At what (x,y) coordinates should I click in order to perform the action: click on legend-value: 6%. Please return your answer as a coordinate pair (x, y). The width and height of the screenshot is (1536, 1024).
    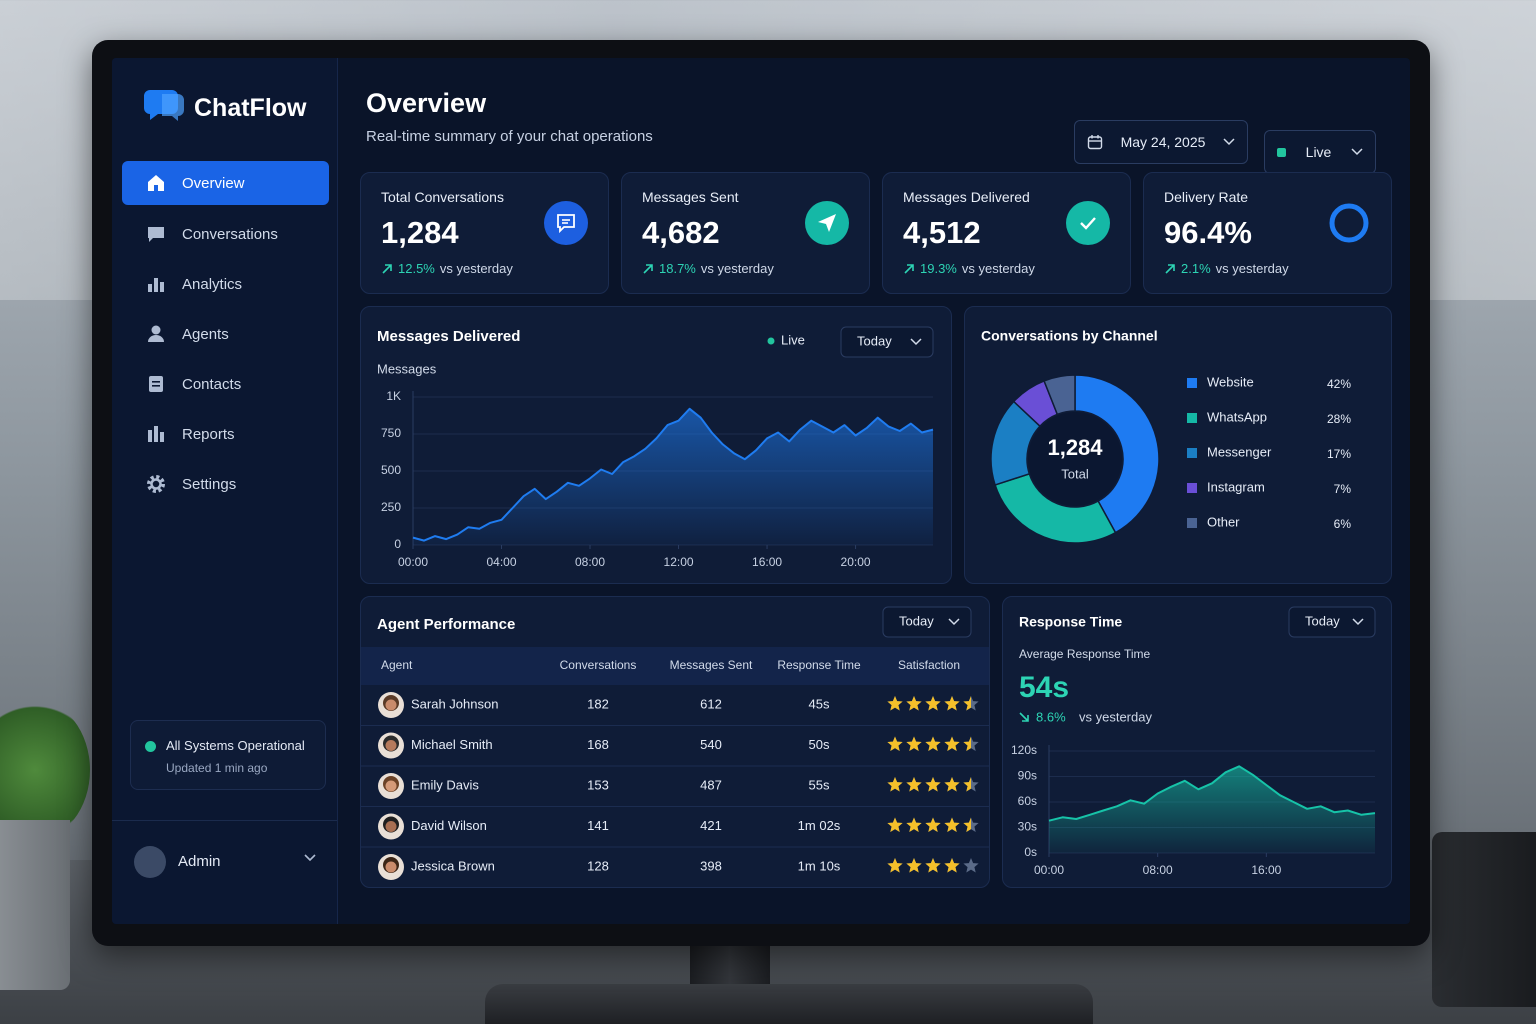
    Looking at the image, I should click on (1343, 524).